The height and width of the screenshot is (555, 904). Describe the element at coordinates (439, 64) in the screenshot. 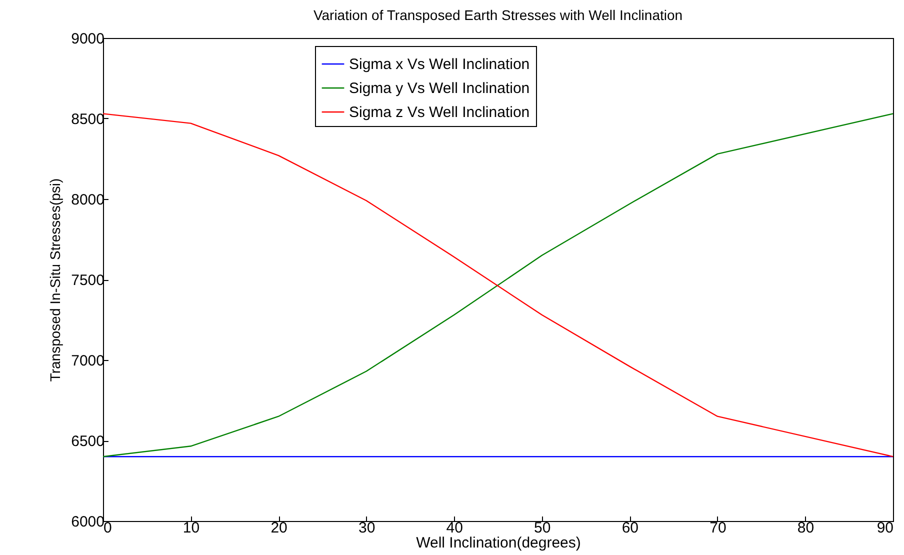

I see `legend-label: Sigma x Vs Well Inclination` at that location.